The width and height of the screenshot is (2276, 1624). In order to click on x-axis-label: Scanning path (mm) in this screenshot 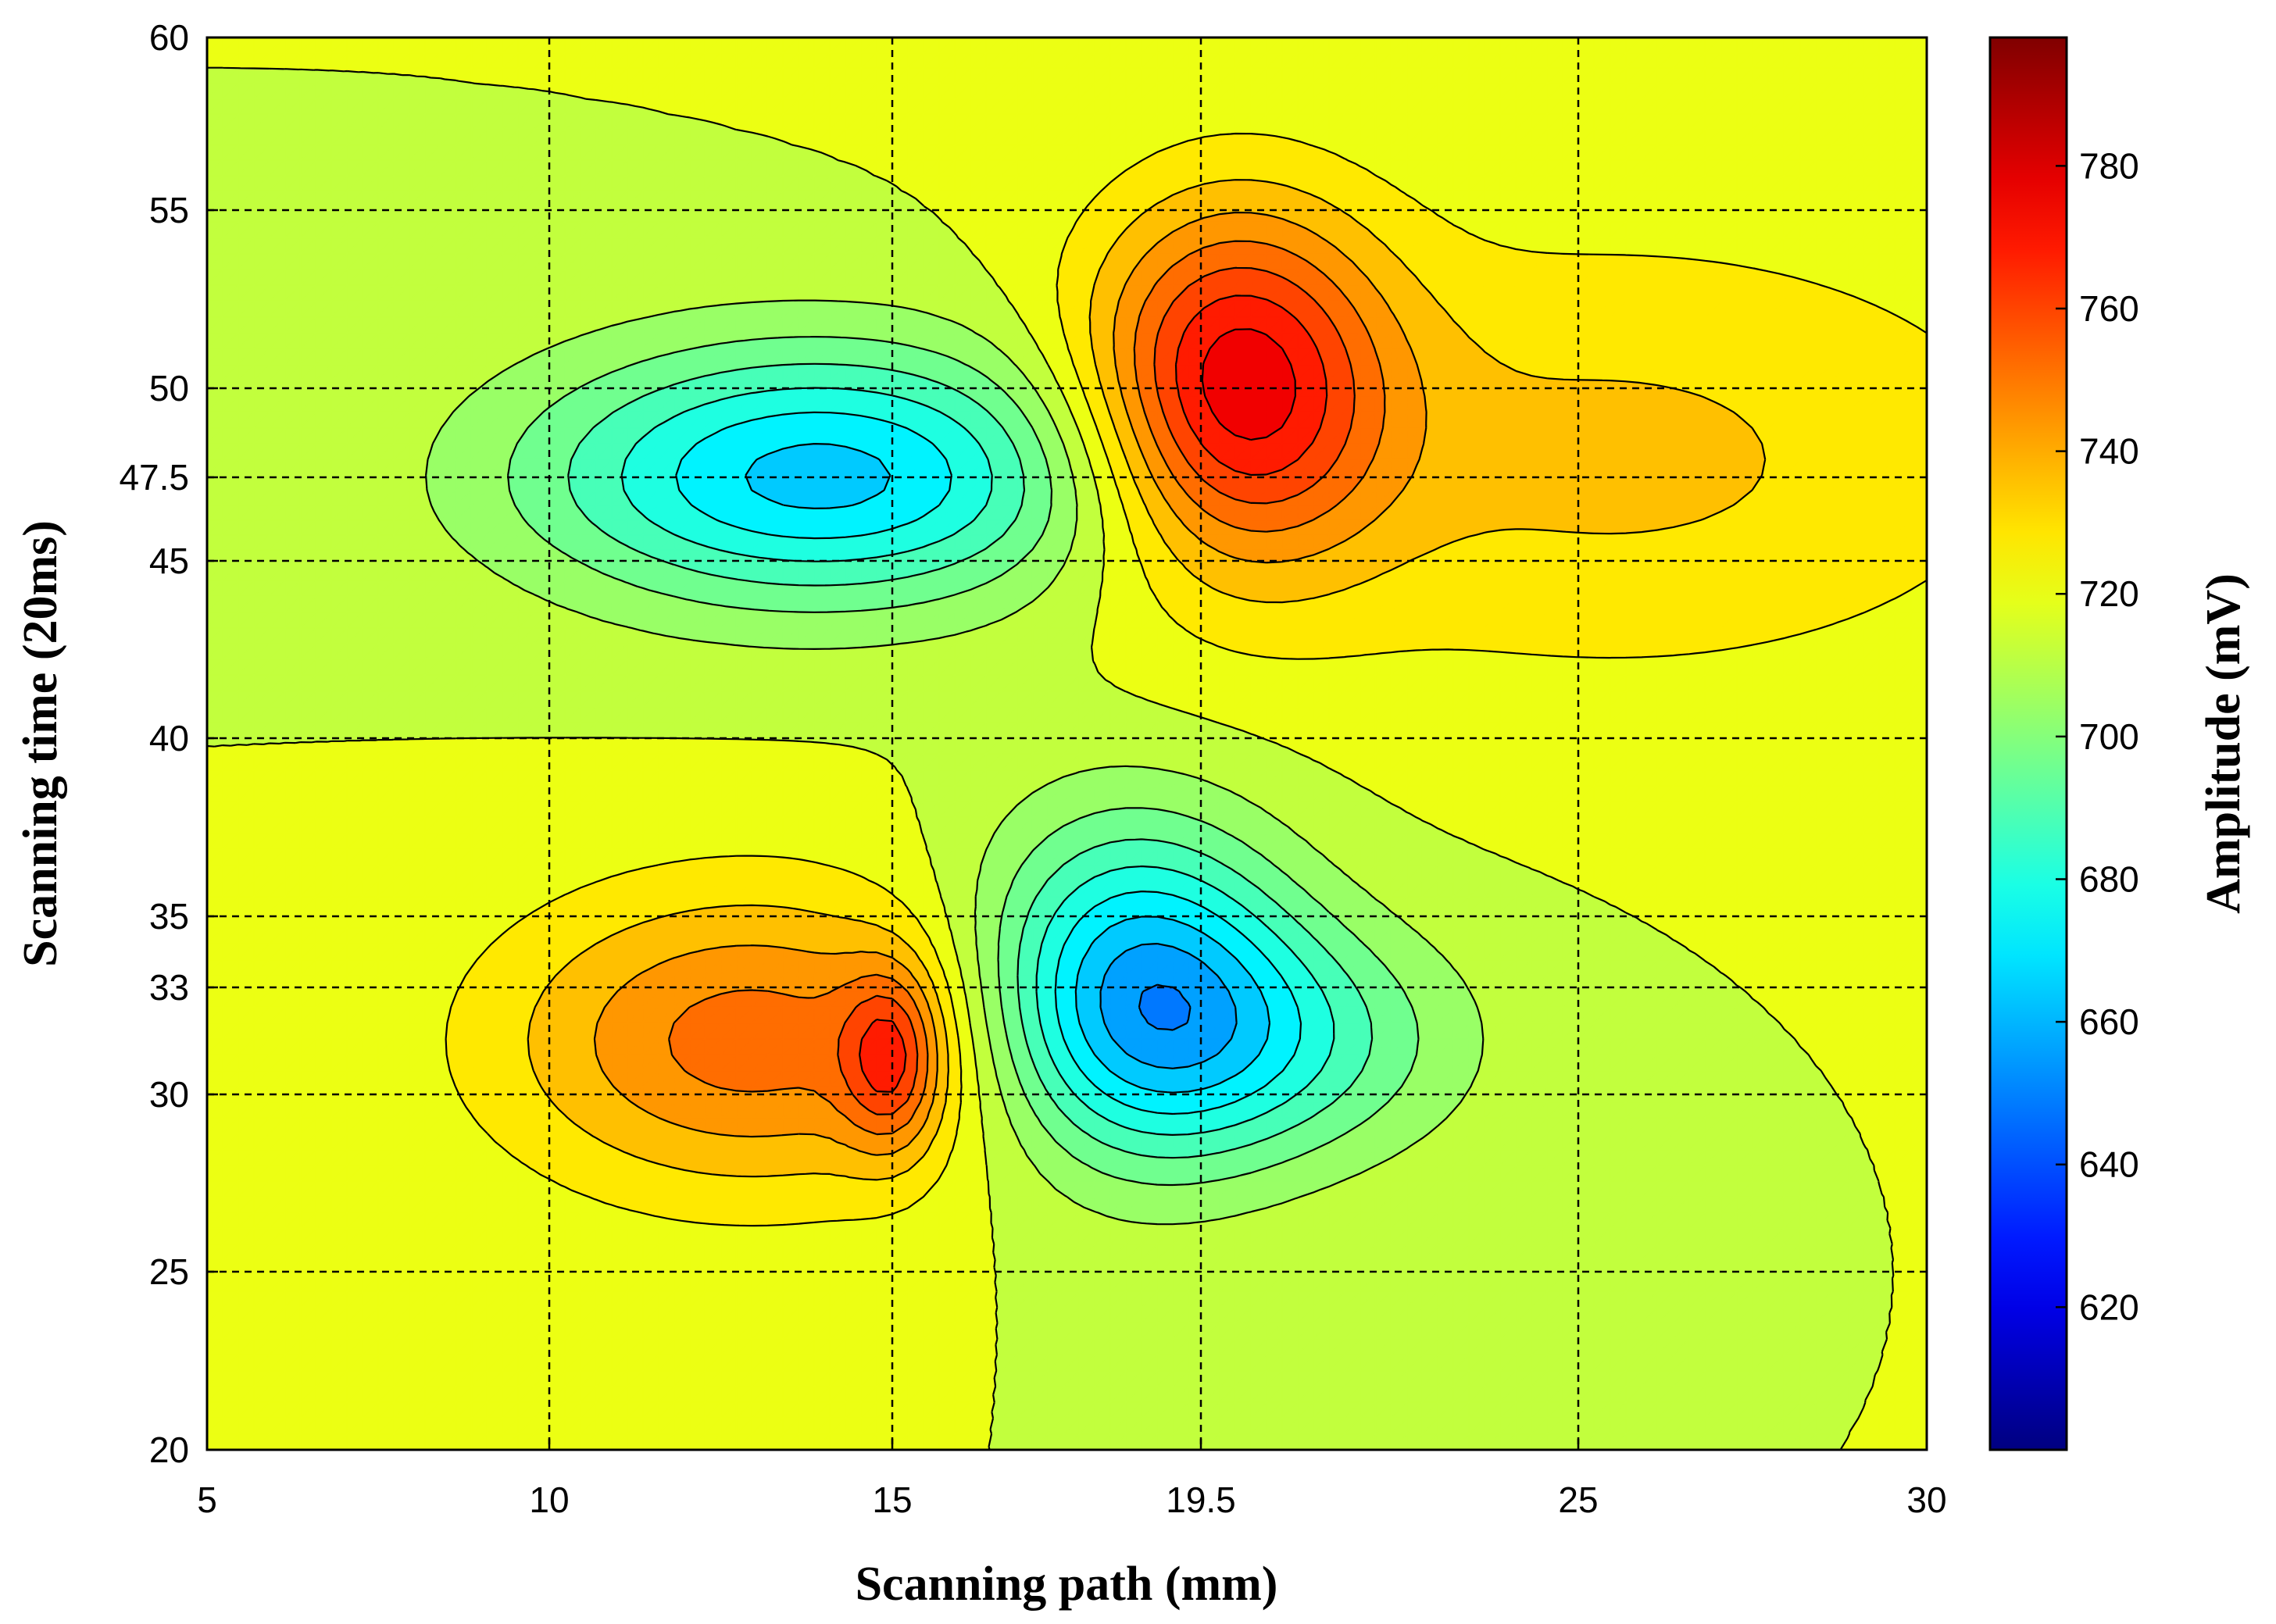, I will do `click(1067, 1584)`.